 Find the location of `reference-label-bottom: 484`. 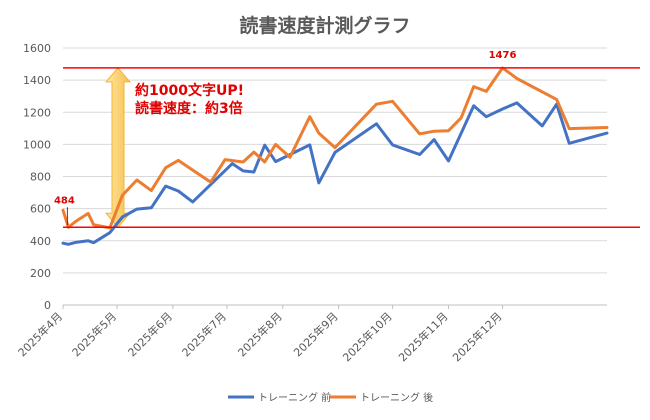

reference-label-bottom: 484 is located at coordinates (64, 200).